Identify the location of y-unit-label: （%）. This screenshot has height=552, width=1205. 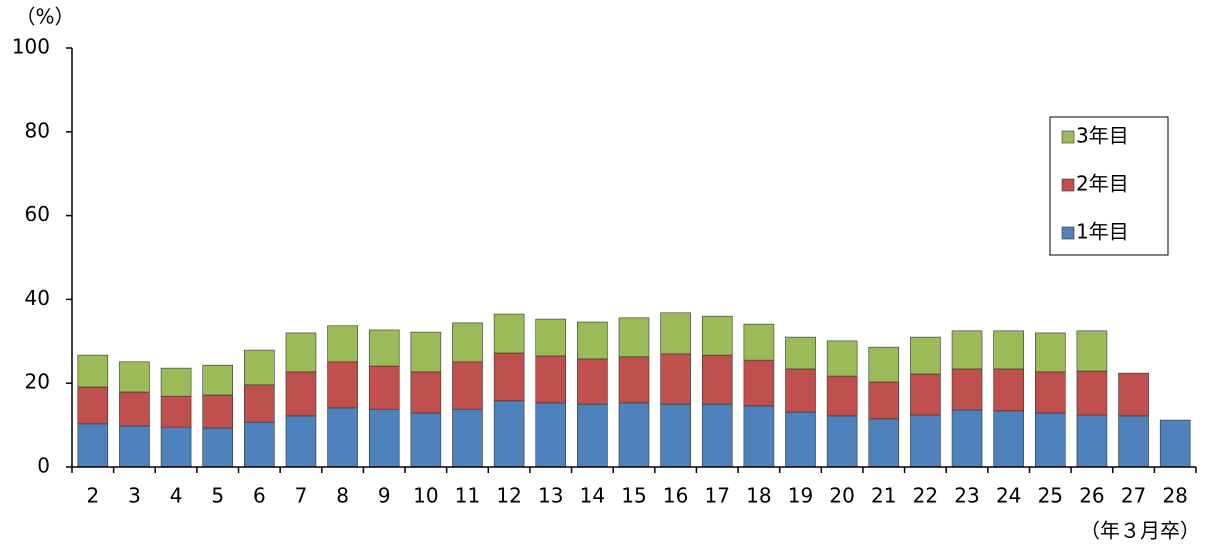
(44, 17).